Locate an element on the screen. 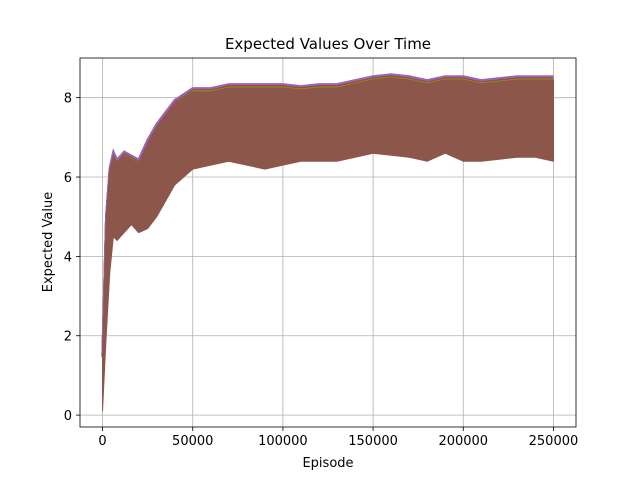  x-tick-label: 50000 is located at coordinates (192, 441).